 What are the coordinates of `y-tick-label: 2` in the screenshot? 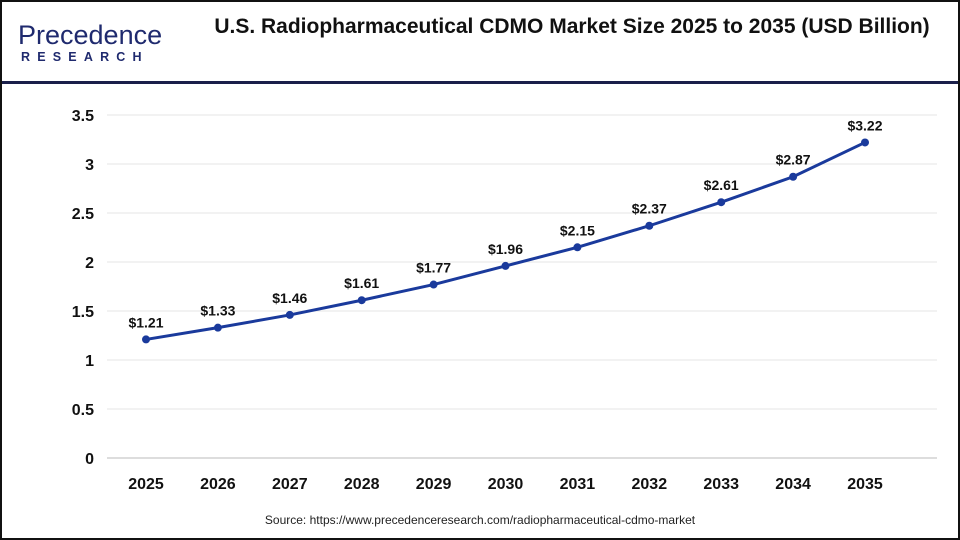 It's located at (89, 263).